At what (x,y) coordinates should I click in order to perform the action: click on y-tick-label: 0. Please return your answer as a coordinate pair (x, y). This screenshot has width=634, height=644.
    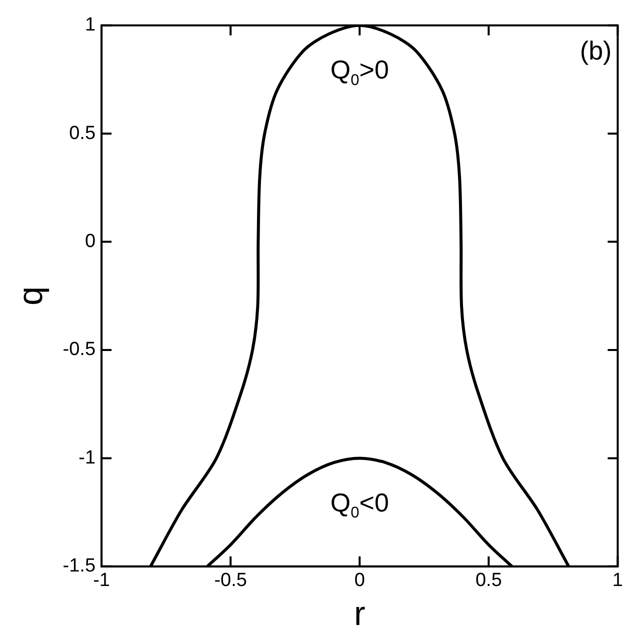
    Looking at the image, I should click on (90, 241).